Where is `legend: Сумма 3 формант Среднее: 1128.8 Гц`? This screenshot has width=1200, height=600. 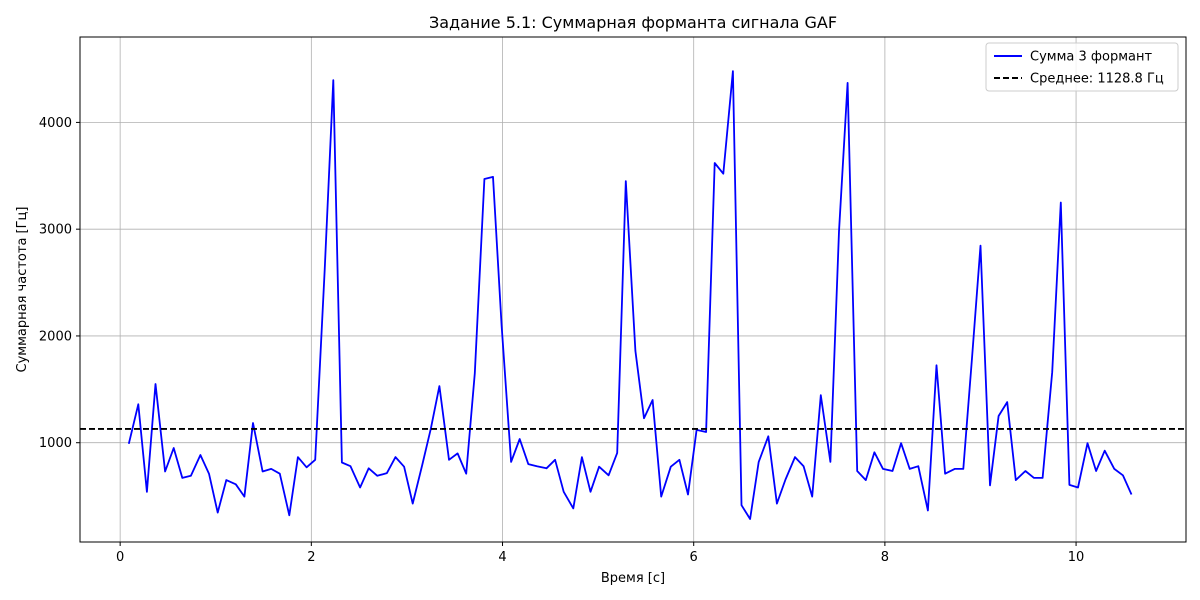
legend: Сумма 3 формант Среднее: 1128.8 Гц is located at coordinates (1082, 67).